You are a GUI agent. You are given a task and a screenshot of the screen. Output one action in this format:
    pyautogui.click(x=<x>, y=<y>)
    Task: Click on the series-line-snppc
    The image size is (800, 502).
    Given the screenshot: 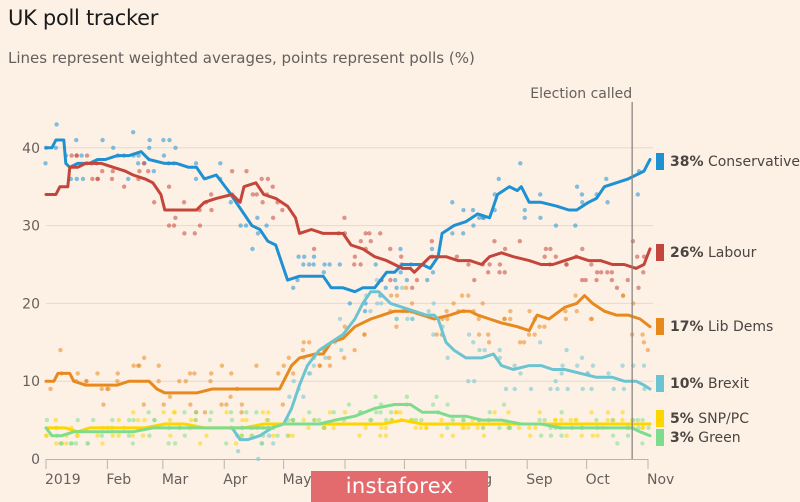 What is the action you would take?
    pyautogui.click(x=348, y=426)
    